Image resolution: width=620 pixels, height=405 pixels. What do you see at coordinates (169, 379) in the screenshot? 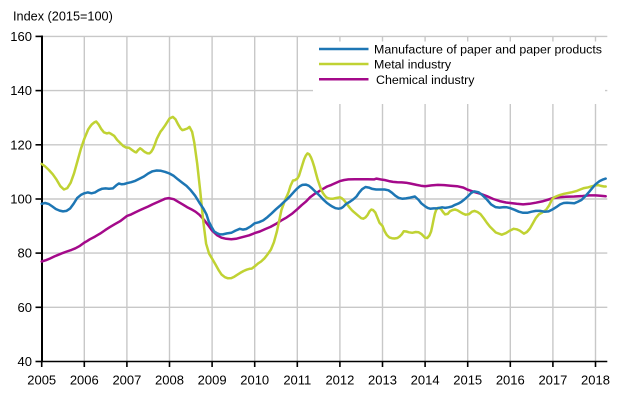
I see `svg-text: 2008` at bounding box center [169, 379].